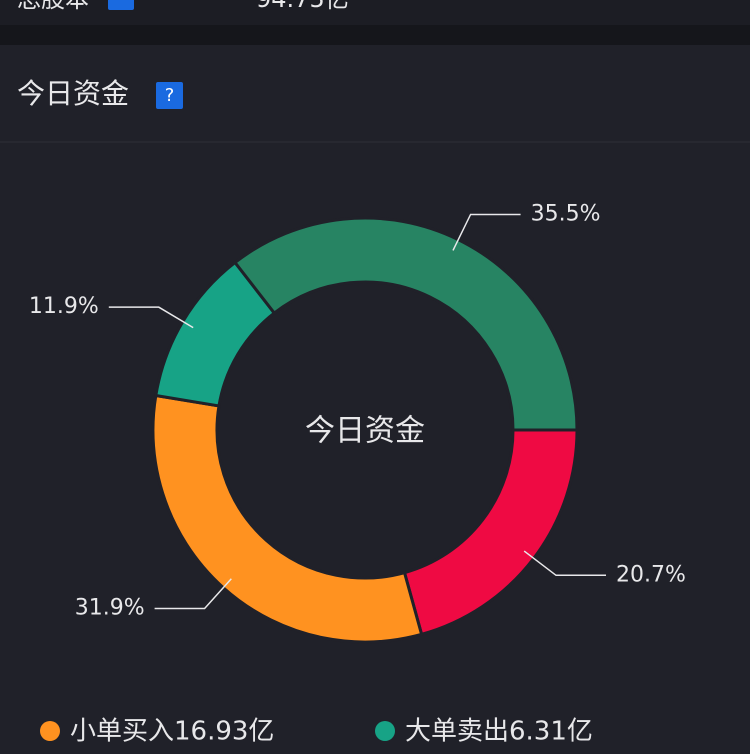 Image resolution: width=750 pixels, height=754 pixels. I want to click on value-label: 31.9%, so click(110, 608).